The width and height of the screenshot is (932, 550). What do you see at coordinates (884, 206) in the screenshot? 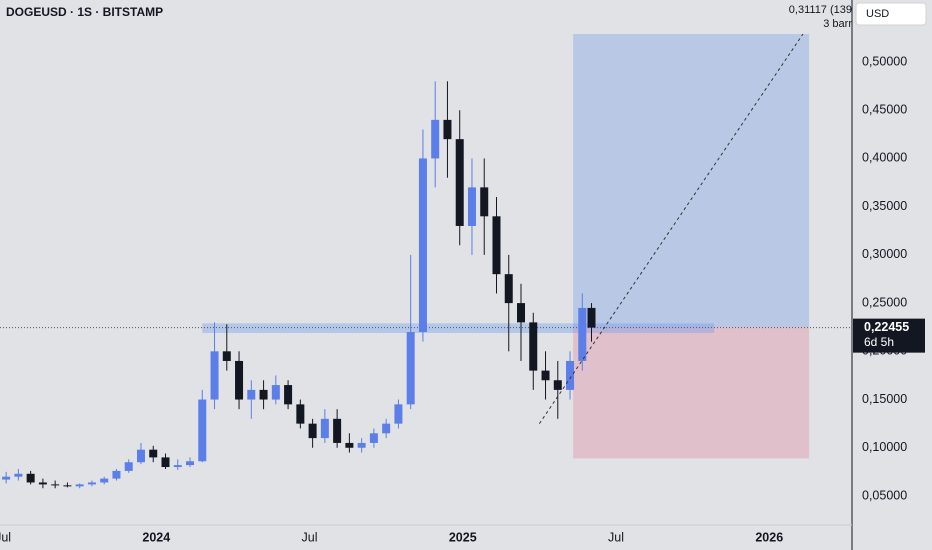
I see `y-tick-label: 0,35000` at bounding box center [884, 206].